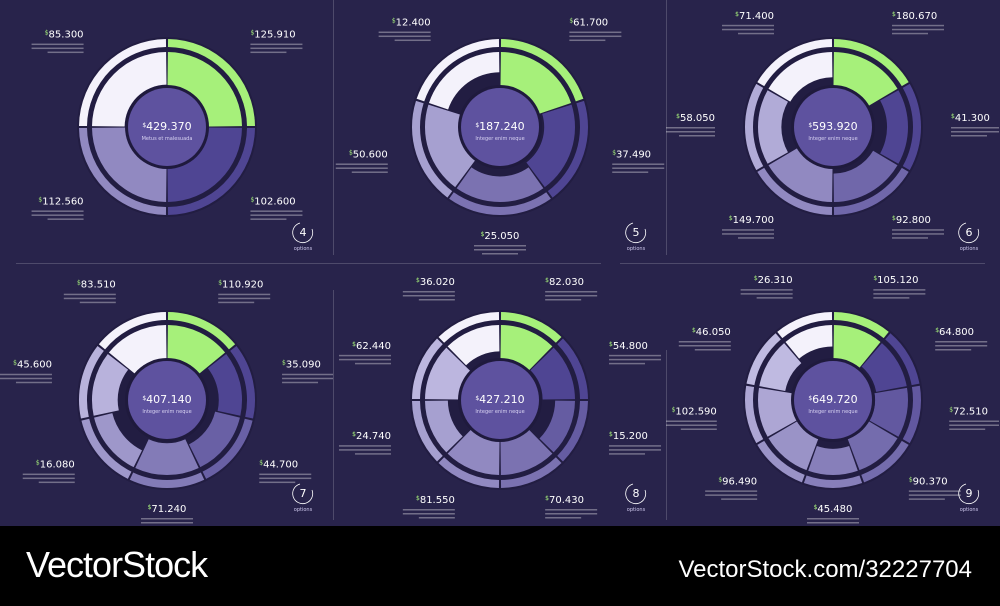 Image resolution: width=1000 pixels, height=606 pixels. Describe the element at coordinates (914, 16) in the screenshot. I see `segment-value-label: $180.670` at that location.